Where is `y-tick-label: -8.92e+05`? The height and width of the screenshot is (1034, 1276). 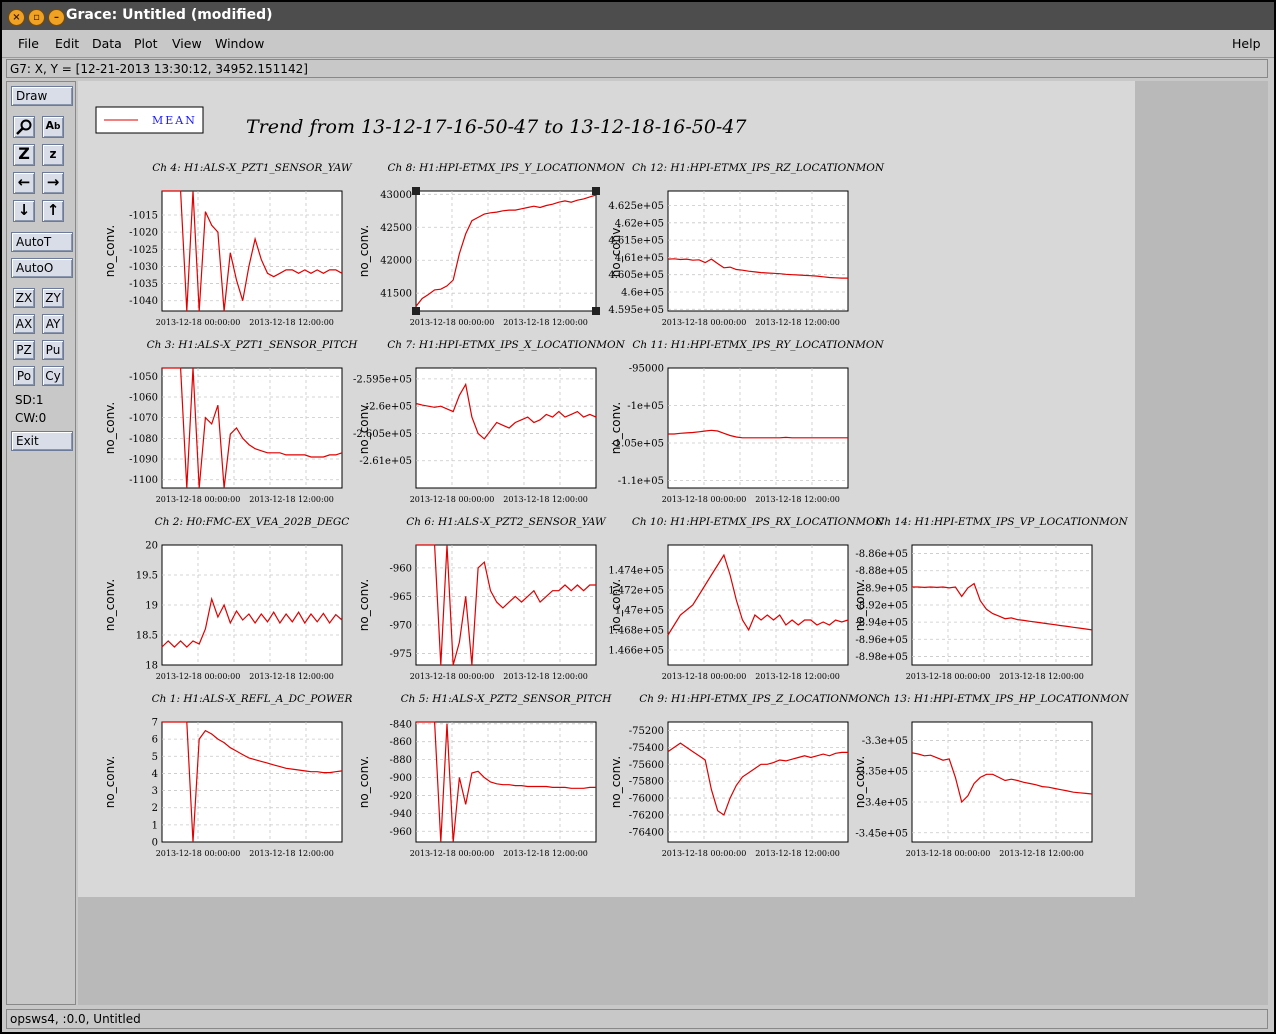
y-tick-label: -8.92e+05 is located at coordinates (881, 606).